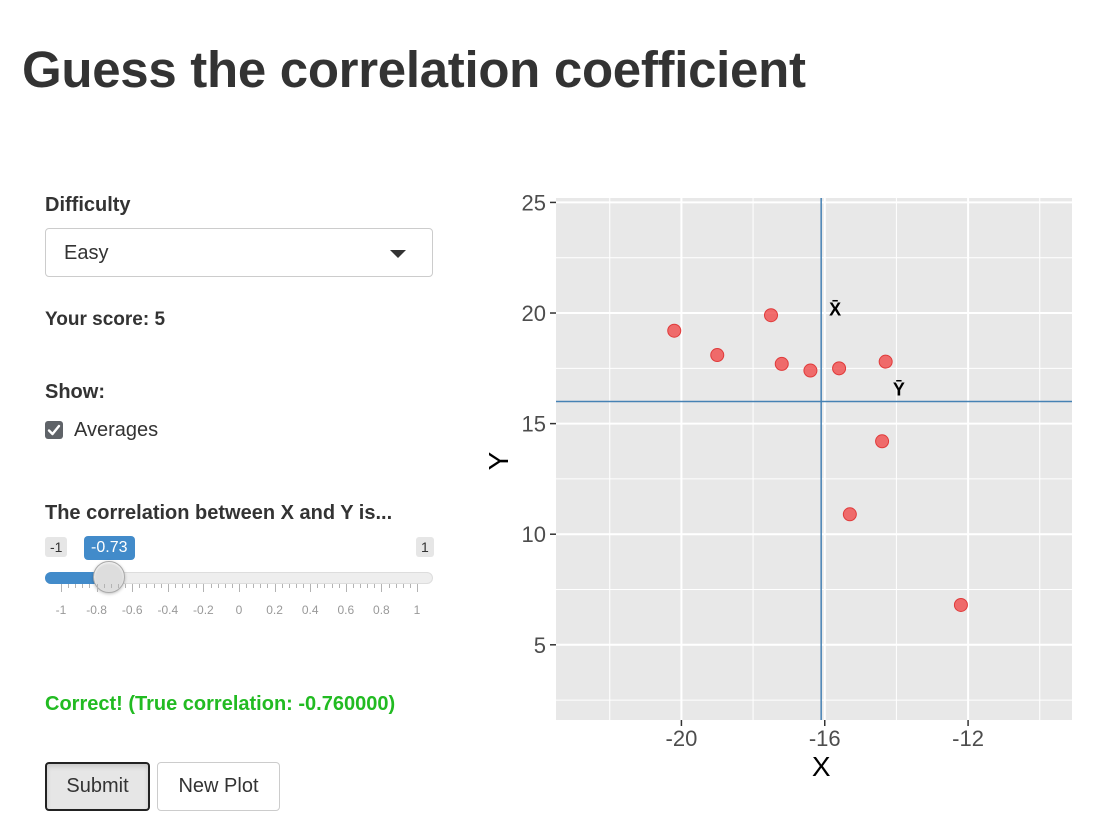 The height and width of the screenshot is (832, 1100). Describe the element at coordinates (425, 547) in the screenshot. I see `slider-max-label: 1` at that location.